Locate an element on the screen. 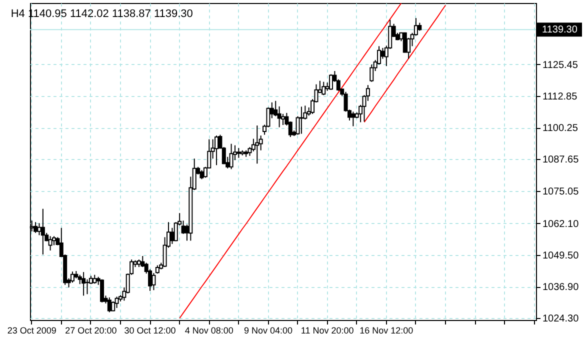 The width and height of the screenshot is (586, 340). x-tick-label: 16 Nov 12:00 is located at coordinates (387, 331).